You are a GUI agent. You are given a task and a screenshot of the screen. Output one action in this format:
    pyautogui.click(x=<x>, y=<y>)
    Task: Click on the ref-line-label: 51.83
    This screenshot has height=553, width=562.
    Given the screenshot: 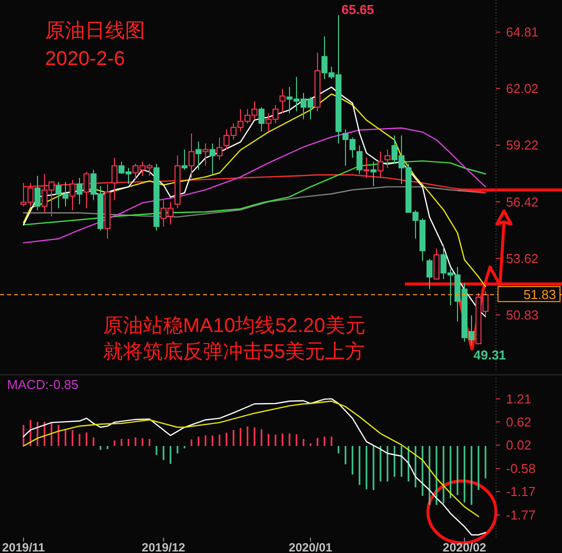 What is the action you would take?
    pyautogui.click(x=539, y=294)
    